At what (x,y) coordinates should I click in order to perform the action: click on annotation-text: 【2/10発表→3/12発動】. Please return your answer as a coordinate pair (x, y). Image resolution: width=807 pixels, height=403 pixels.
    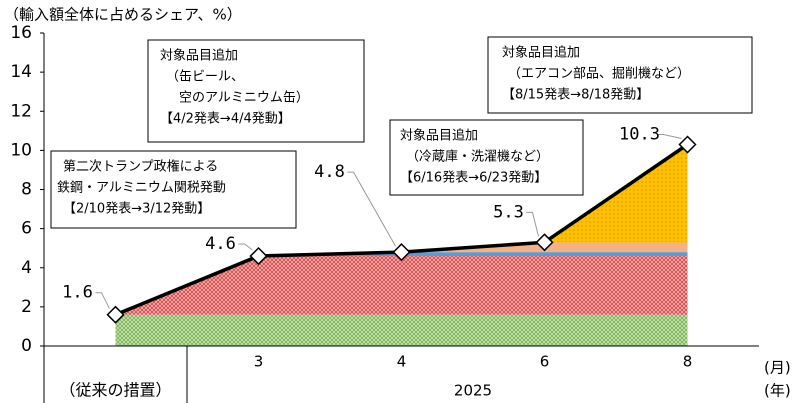
    Looking at the image, I should click on (136, 209).